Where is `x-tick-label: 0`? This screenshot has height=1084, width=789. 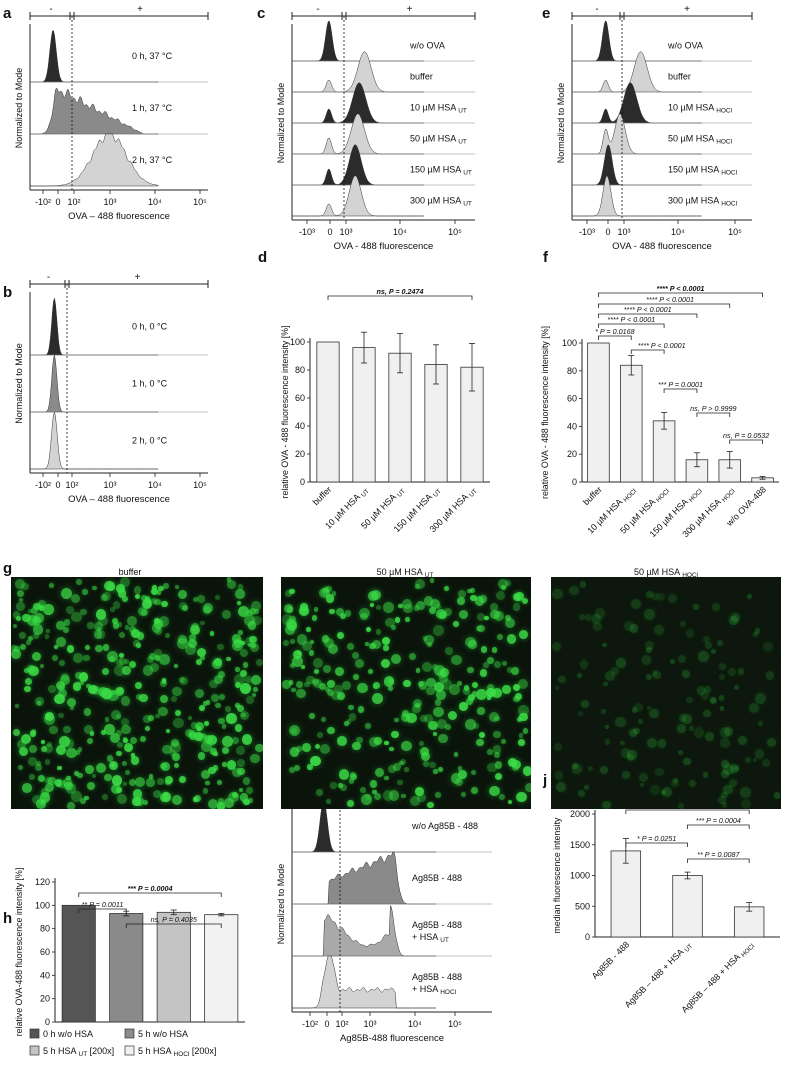
x-tick-label: 0 is located at coordinates (326, 1024).